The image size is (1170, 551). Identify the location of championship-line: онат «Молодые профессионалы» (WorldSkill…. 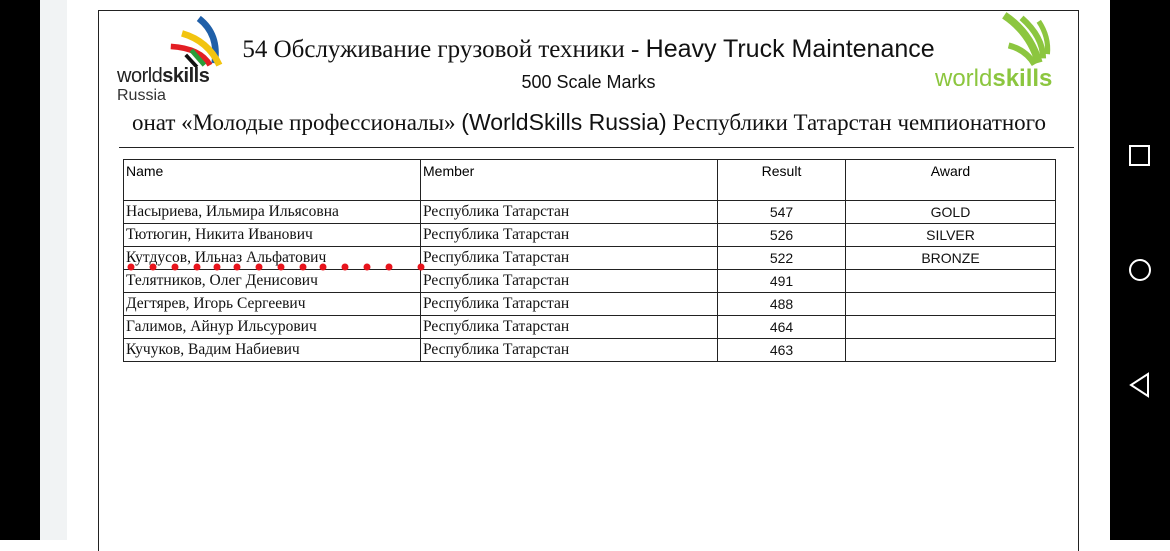
(589, 122).